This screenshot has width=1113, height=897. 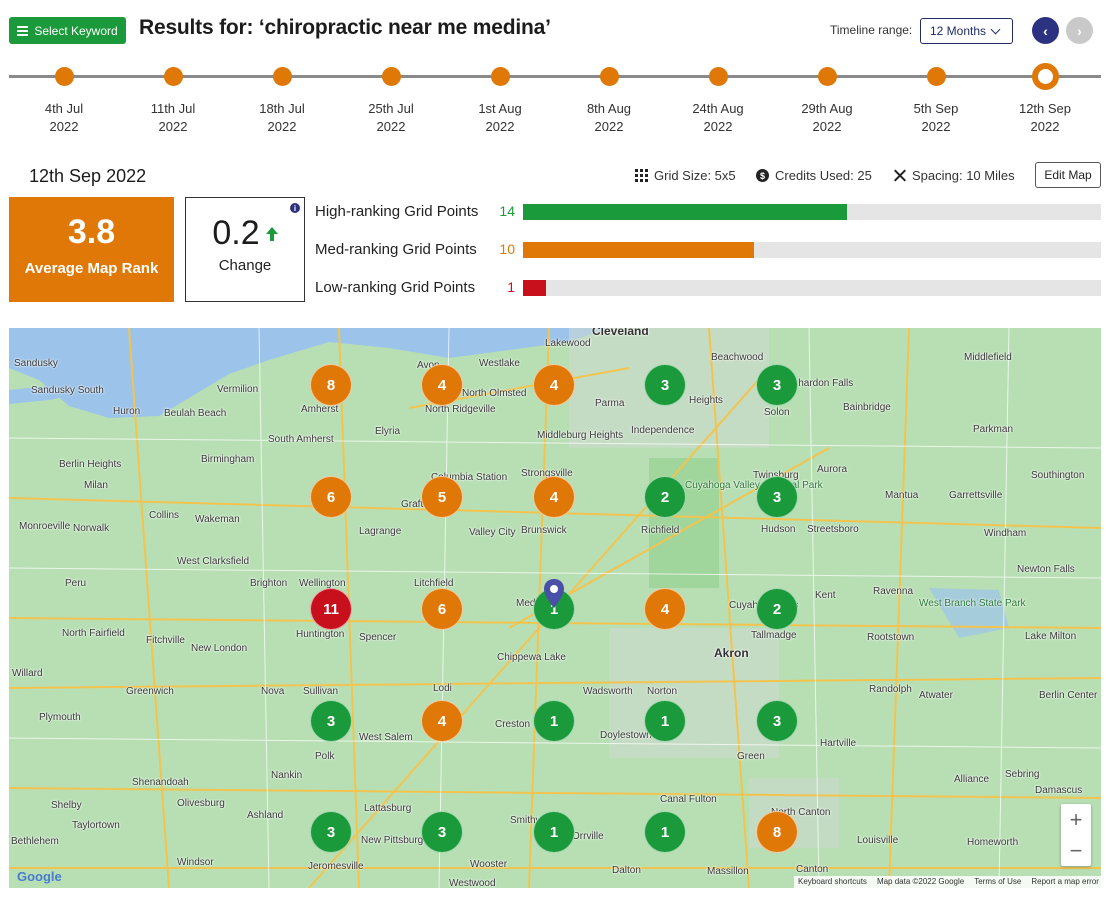 What do you see at coordinates (731, 653) in the screenshot?
I see `map-place-label: Akron` at bounding box center [731, 653].